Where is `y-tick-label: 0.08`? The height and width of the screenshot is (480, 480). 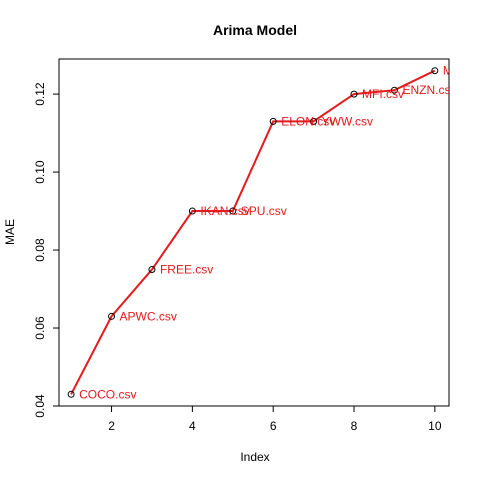 y-tick-label: 0.08 is located at coordinates (40, 250).